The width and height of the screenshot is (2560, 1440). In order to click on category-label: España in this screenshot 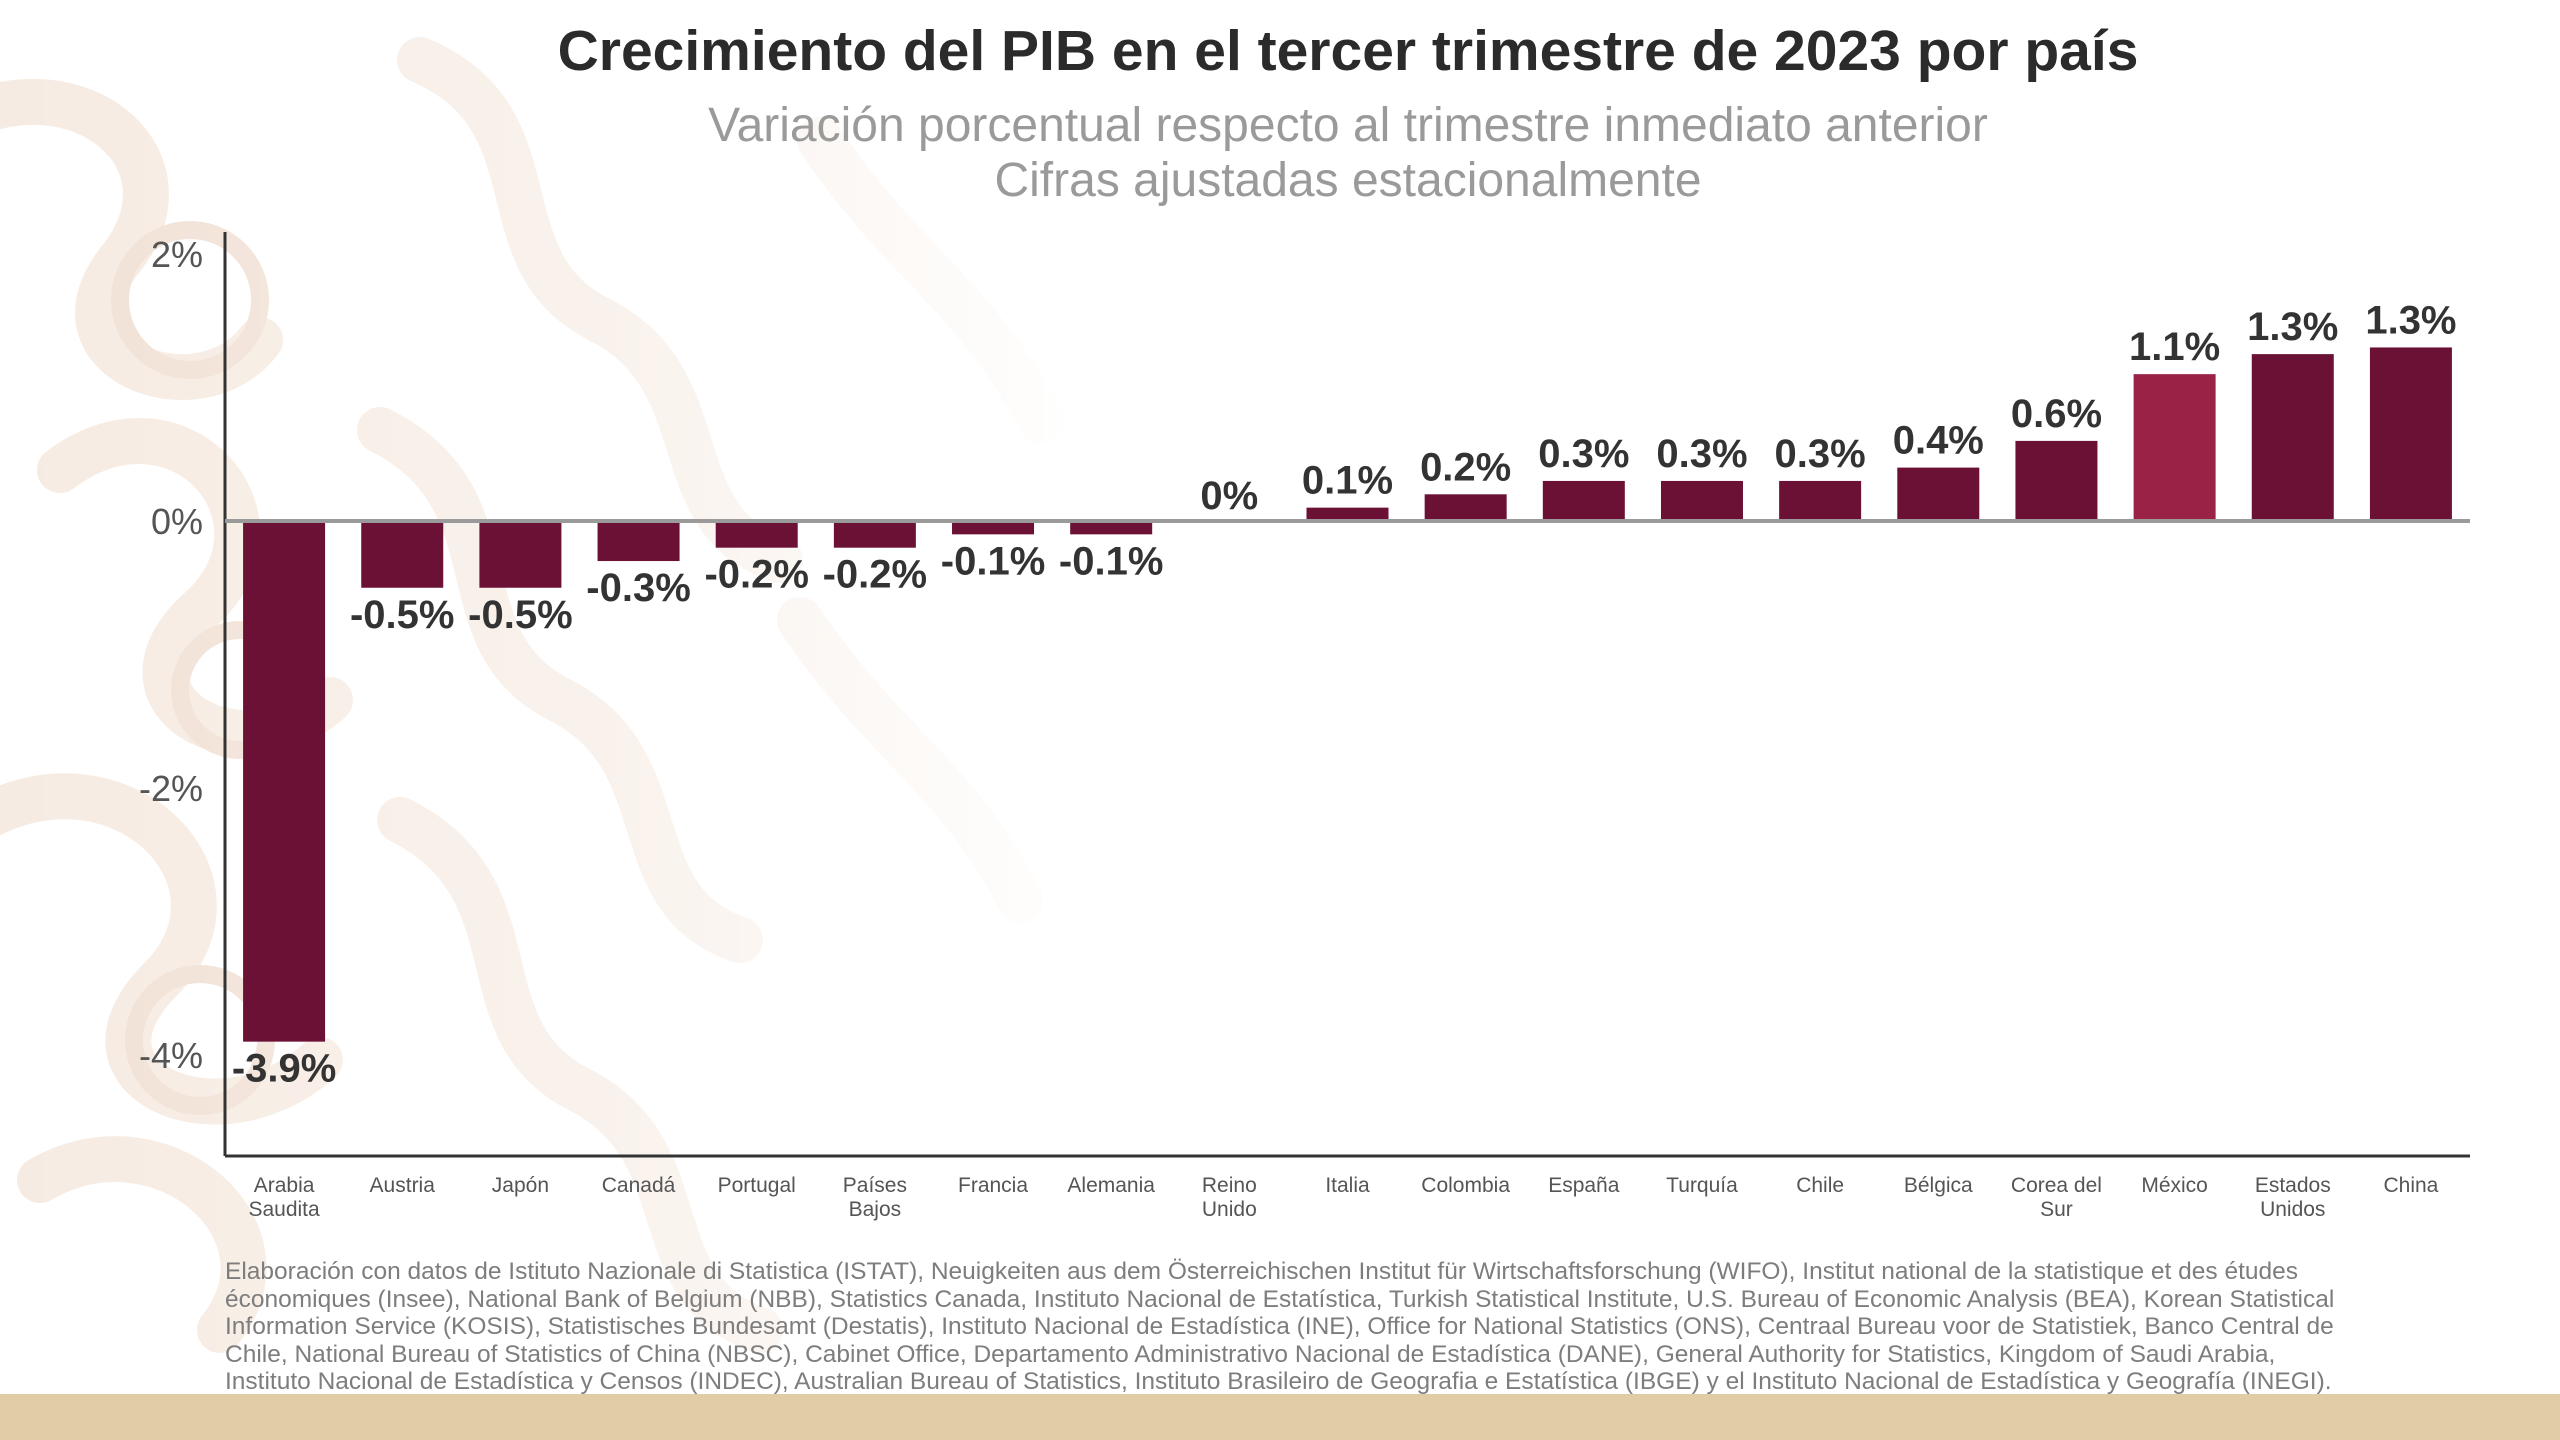, I will do `click(1584, 1185)`.